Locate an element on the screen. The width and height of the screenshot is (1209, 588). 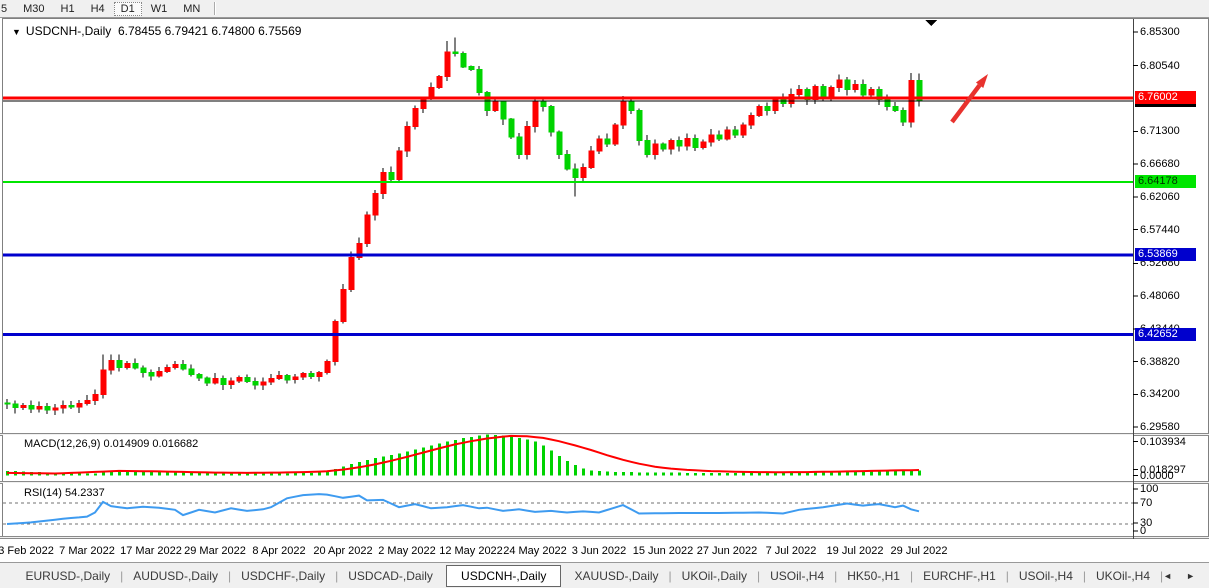
pane-splitter-bottom is located at coordinates (604, 537).